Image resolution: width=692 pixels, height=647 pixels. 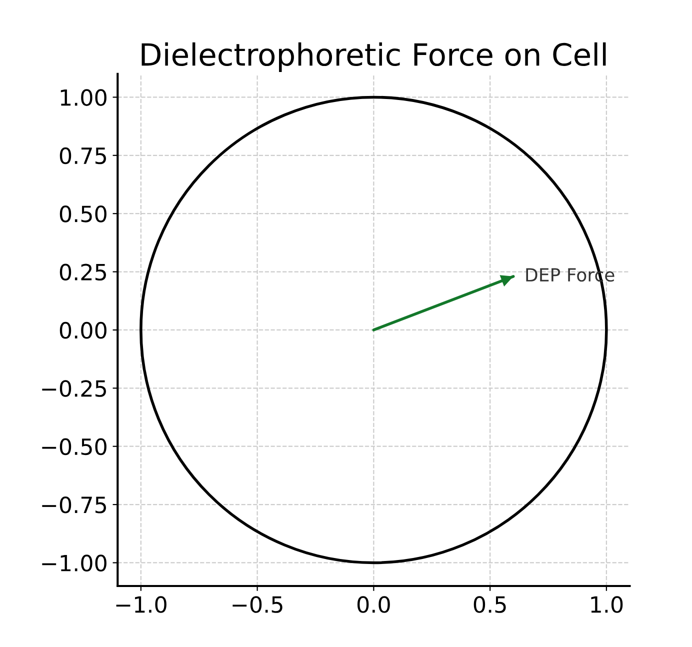 I want to click on x-tick-label: −1.0, so click(x=141, y=604).